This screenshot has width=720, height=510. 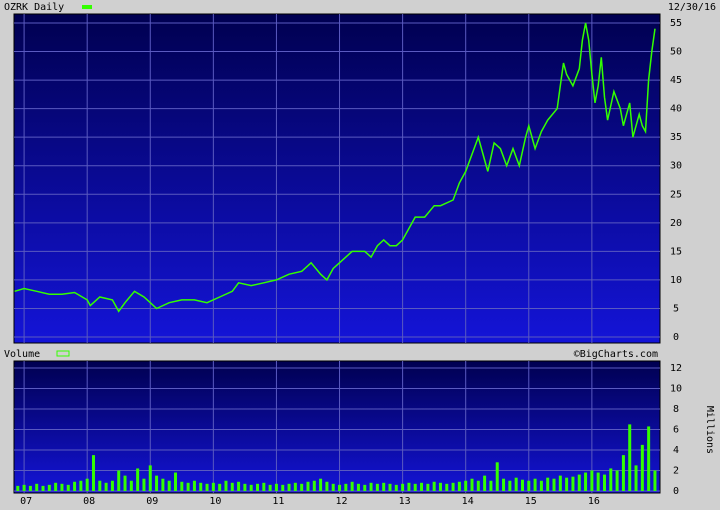 I want to click on y-tick-label: 6, so click(x=676, y=430).